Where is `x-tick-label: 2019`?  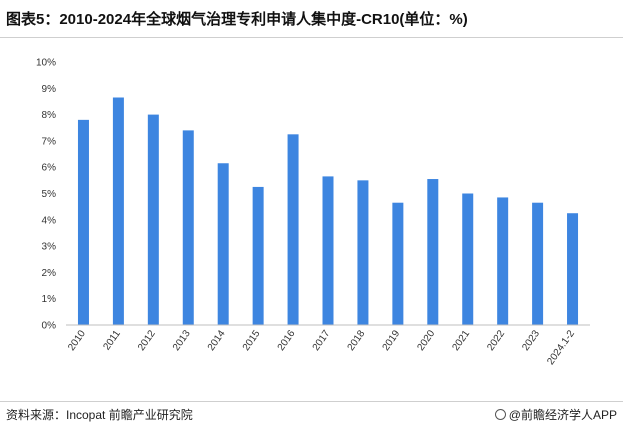 x-tick-label: 2019 is located at coordinates (392, 340).